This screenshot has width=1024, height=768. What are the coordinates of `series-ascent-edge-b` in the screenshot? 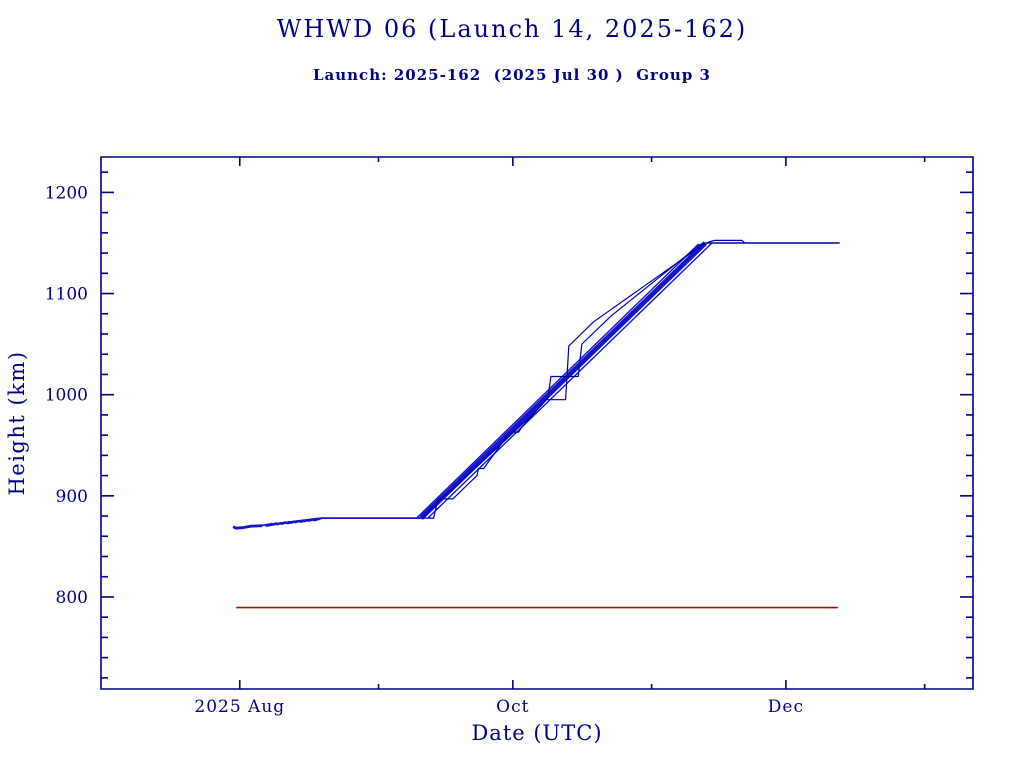 It's located at (570, 380).